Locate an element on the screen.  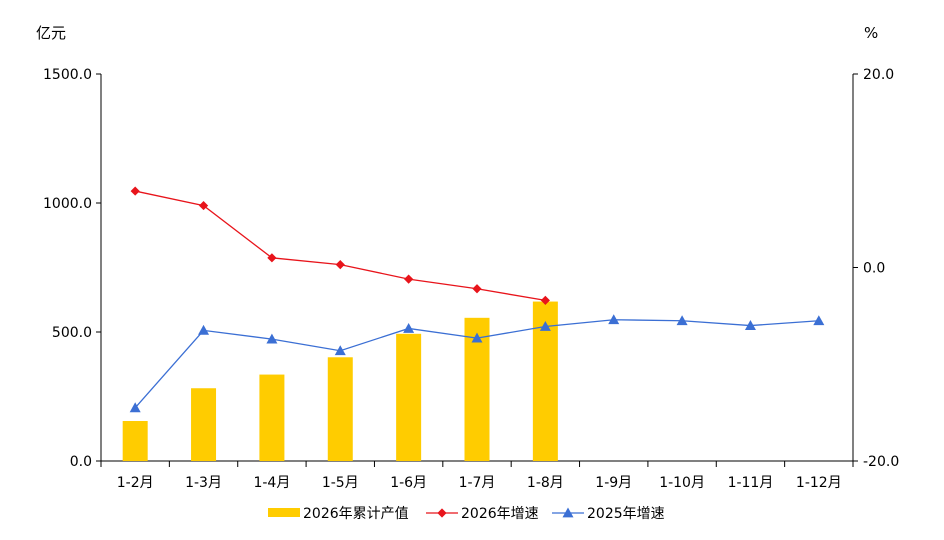
x-tick-label: 1-6月 is located at coordinates (408, 483).